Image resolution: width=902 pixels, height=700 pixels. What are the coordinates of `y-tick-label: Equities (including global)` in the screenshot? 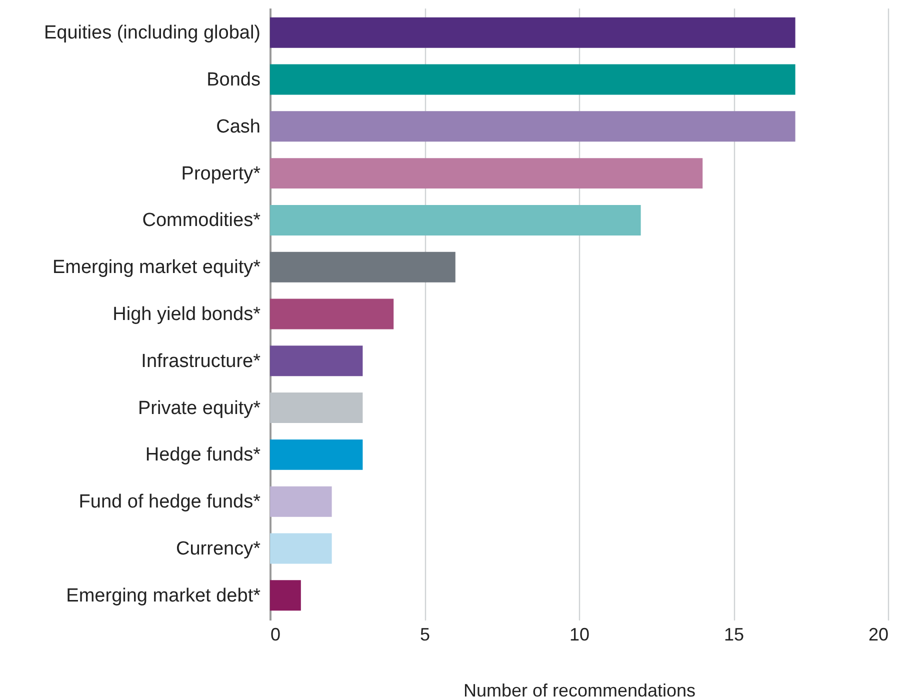 It's located at (152, 33).